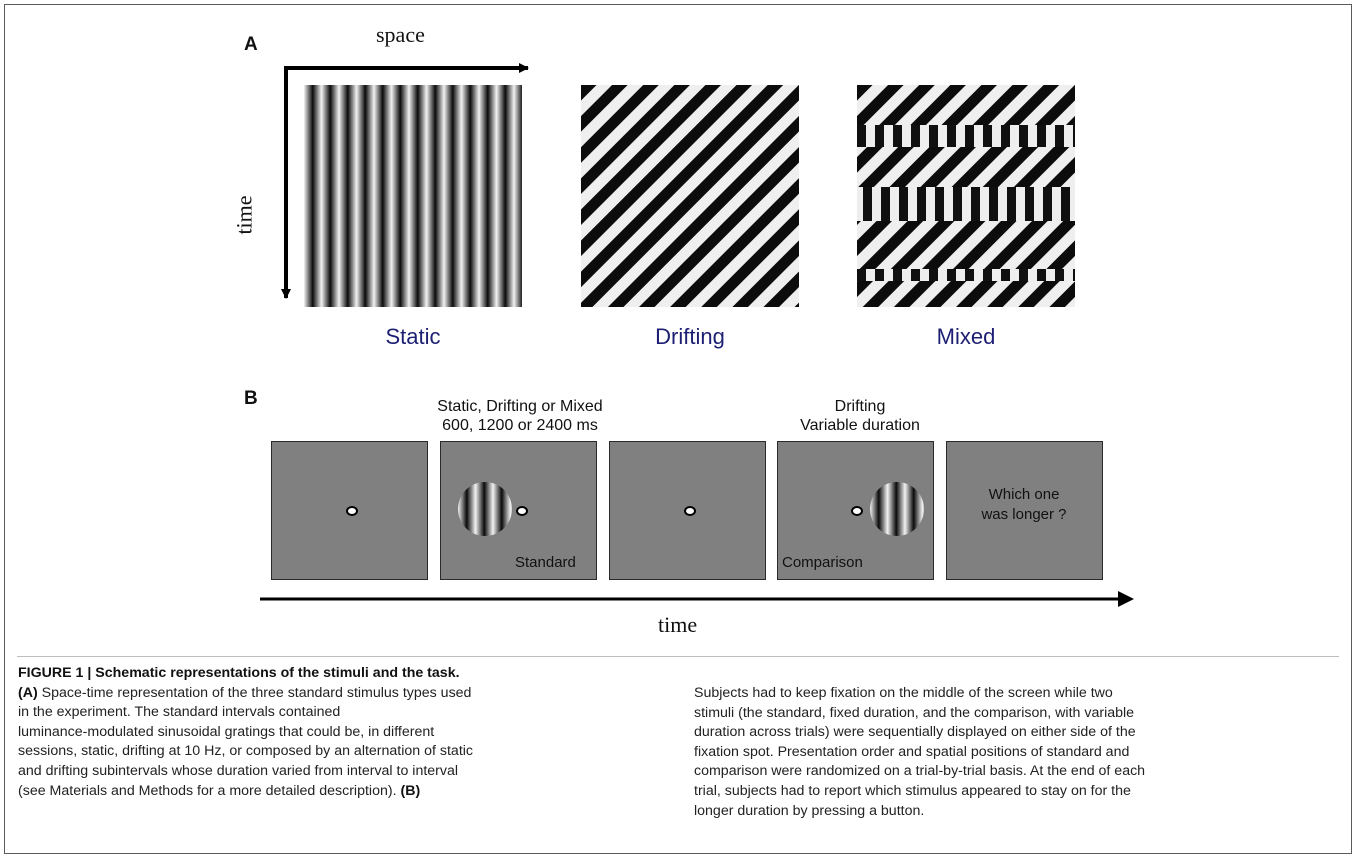 This screenshot has height=858, width=1356. I want to click on comparison-label: Comparison, so click(822, 562).